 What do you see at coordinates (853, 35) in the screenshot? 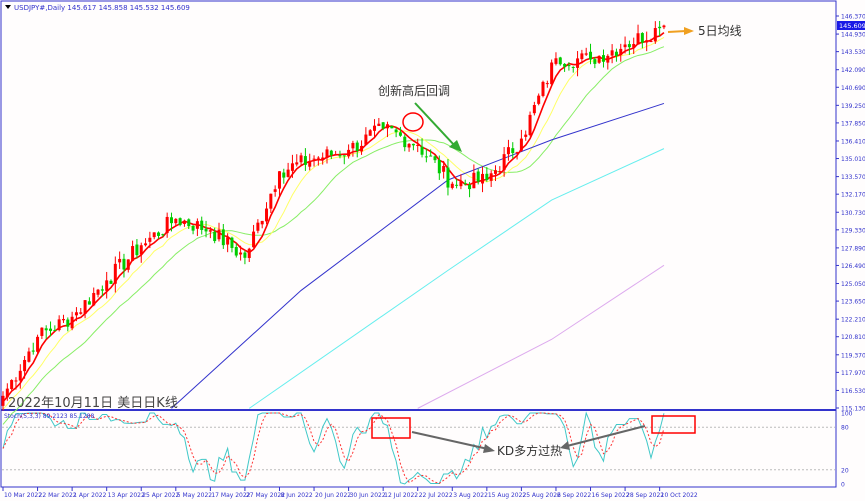
I see `price-tick-label: 144.930` at bounding box center [853, 35].